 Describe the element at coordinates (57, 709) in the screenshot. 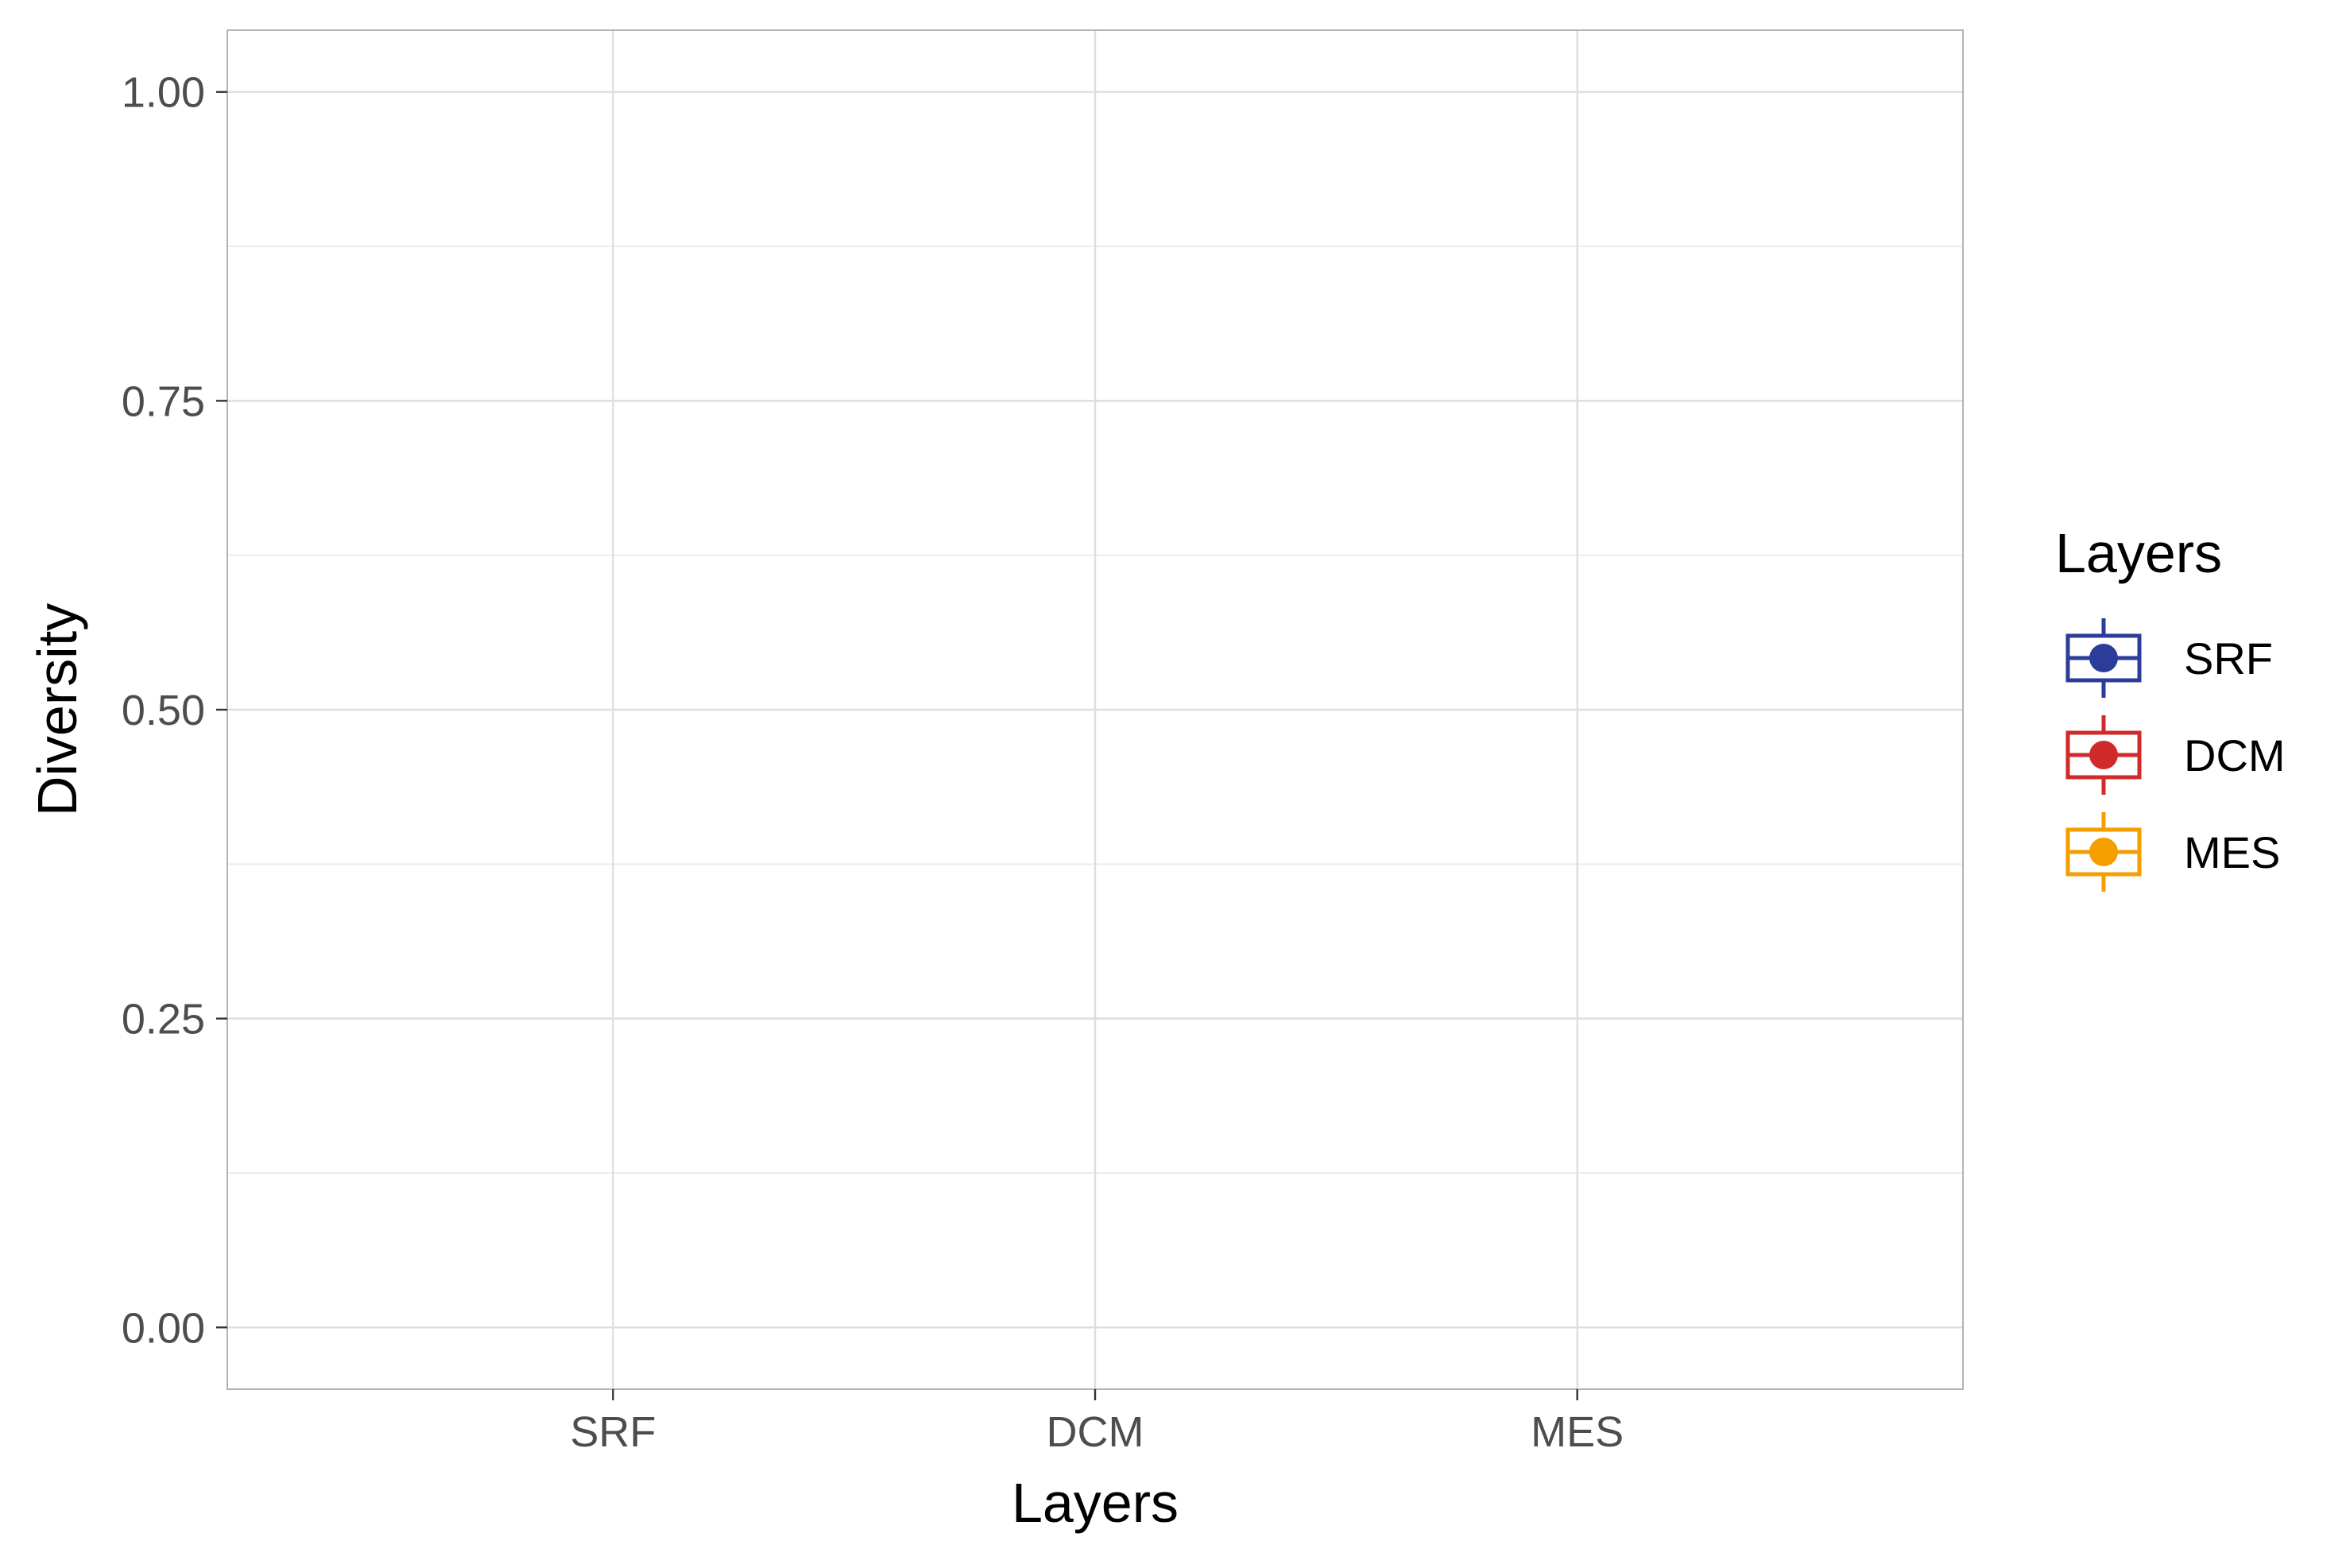

I see `y-axis-title: Diversity` at that location.